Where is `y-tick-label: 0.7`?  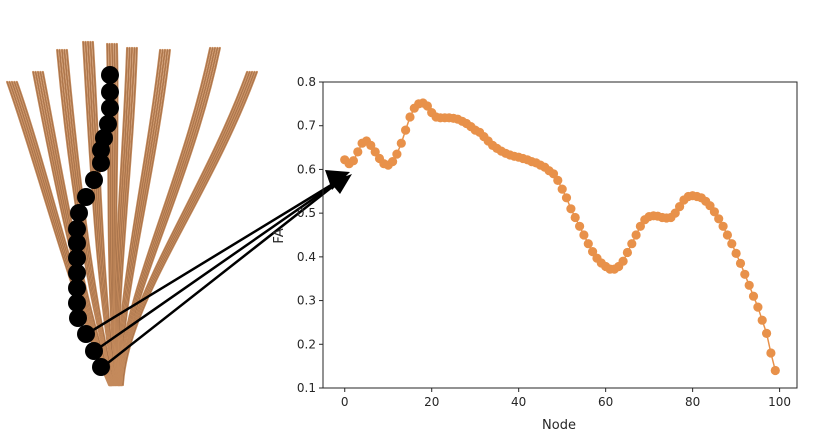
y-tick-label: 0.7 is located at coordinates (306, 126).